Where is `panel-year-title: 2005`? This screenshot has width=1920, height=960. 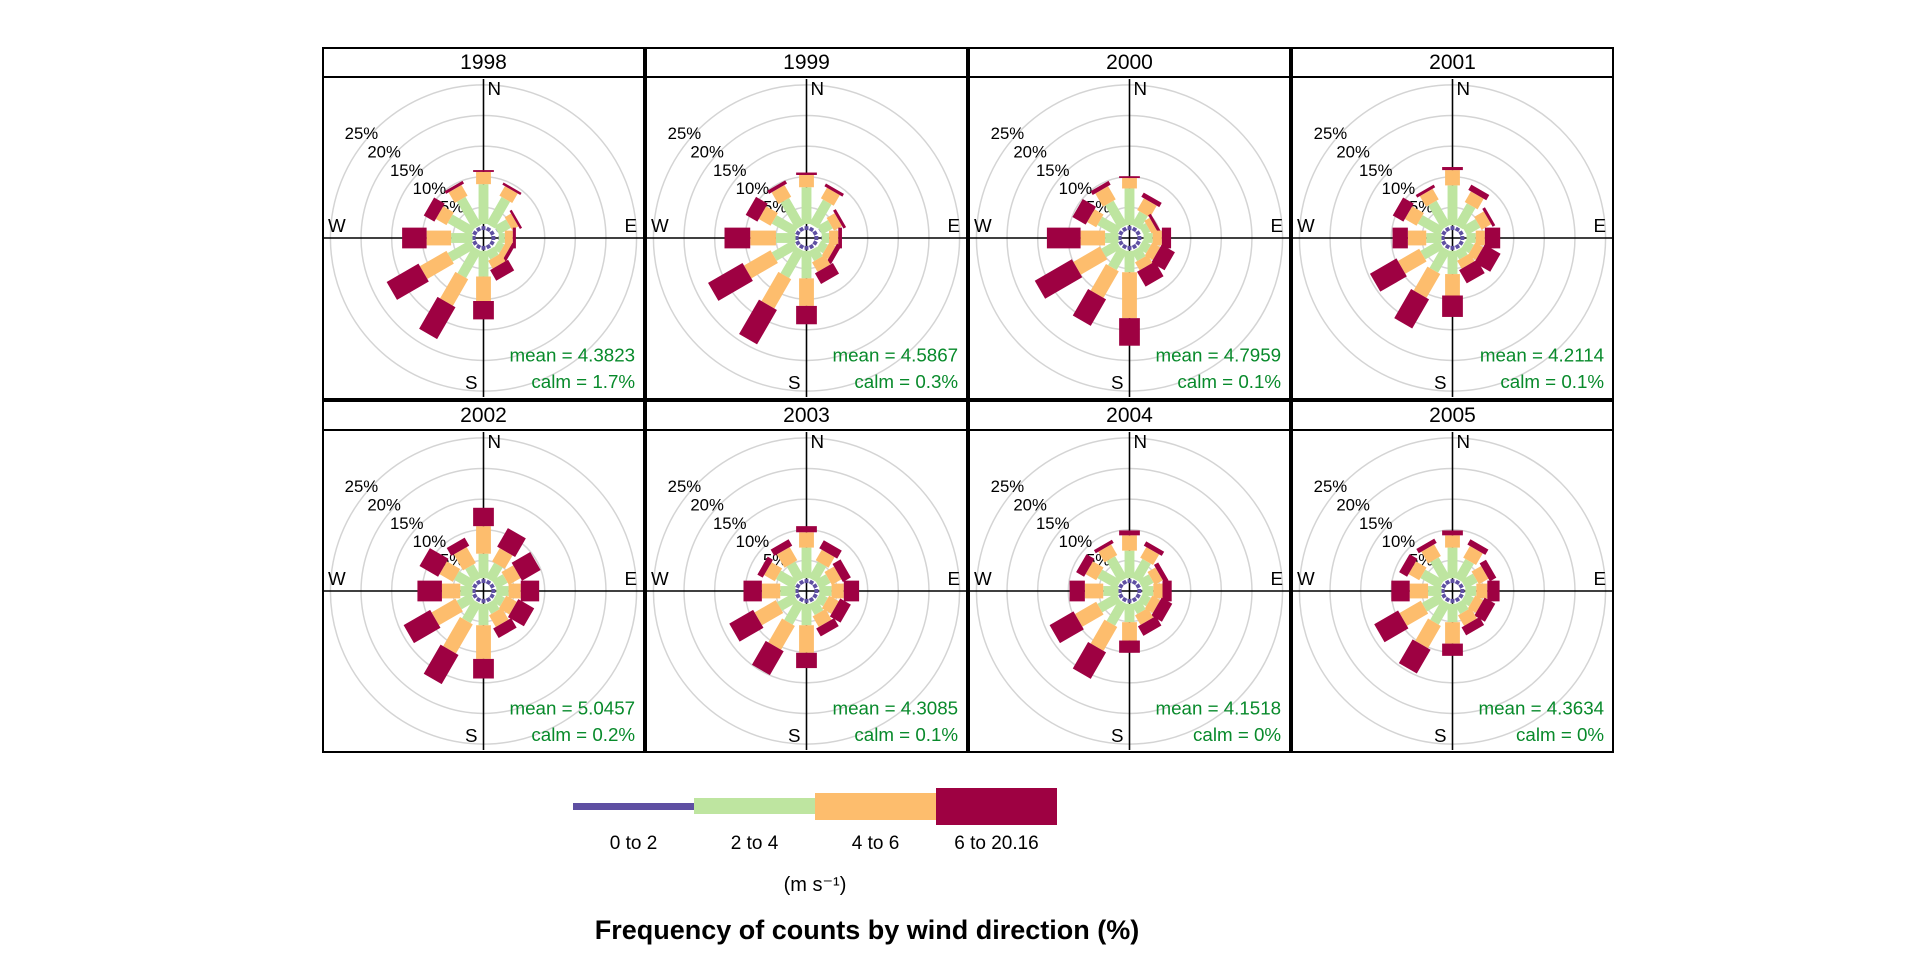 panel-year-title: 2005 is located at coordinates (1452, 415).